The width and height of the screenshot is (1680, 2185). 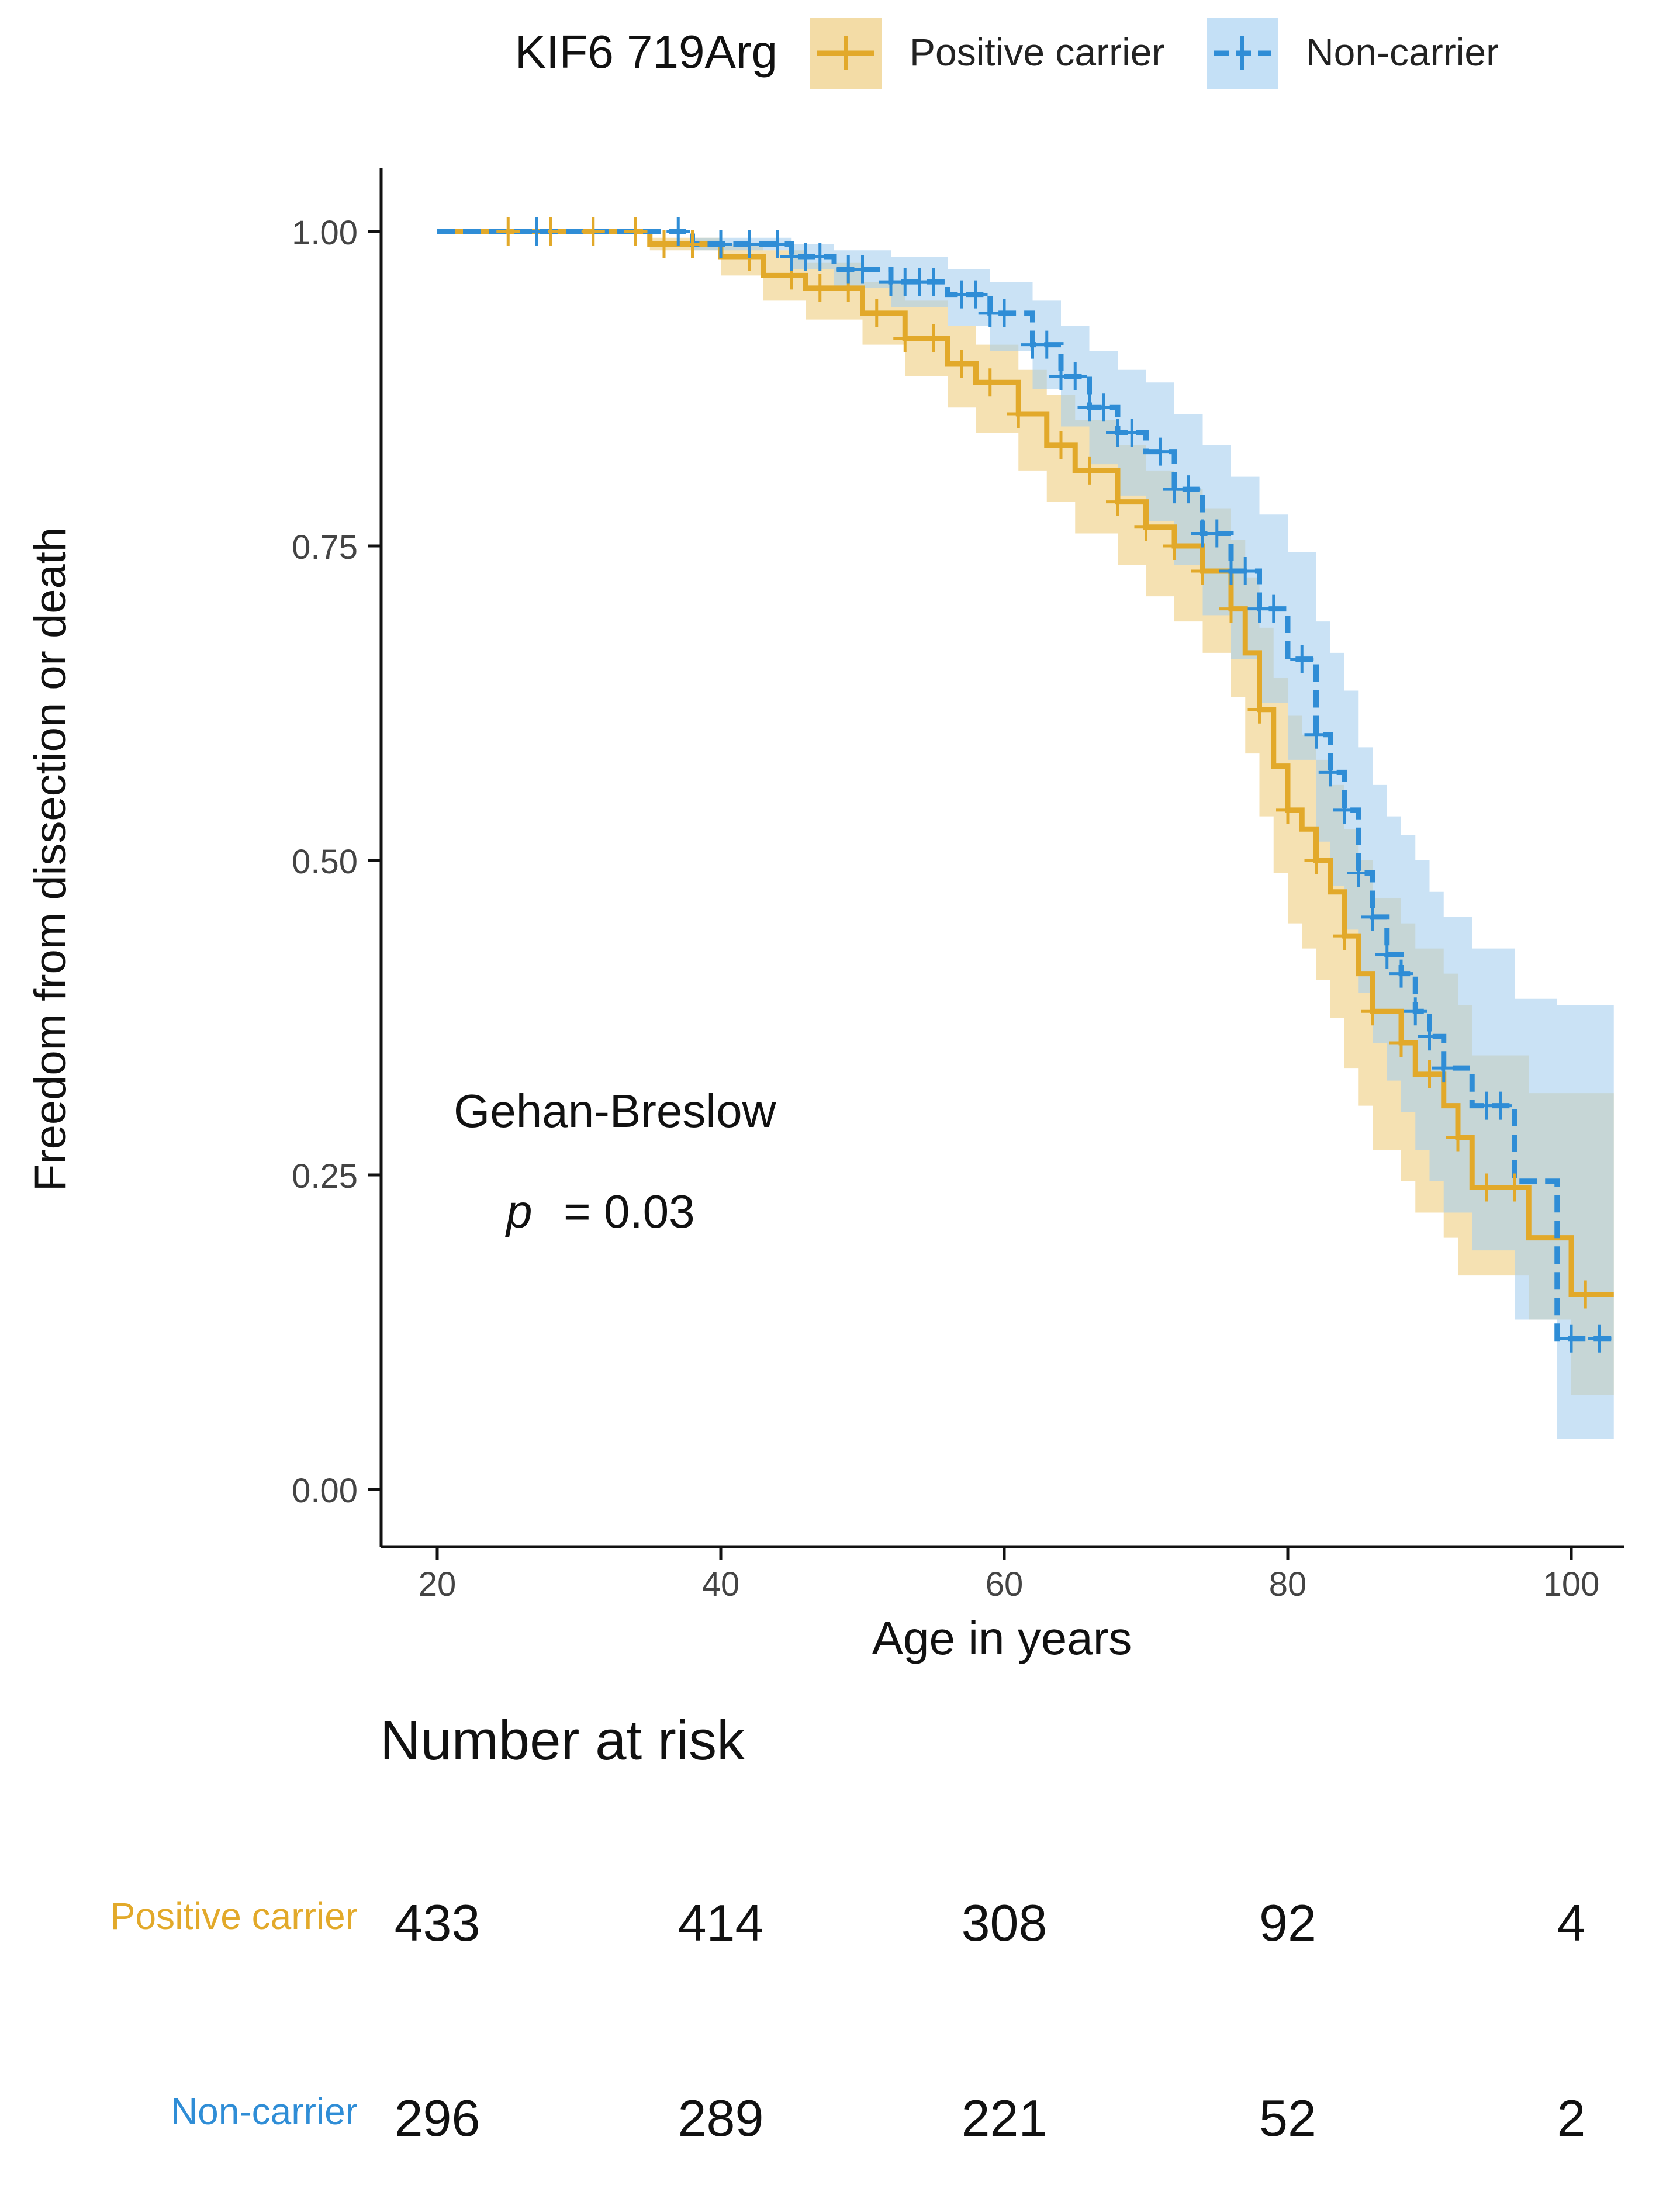 What do you see at coordinates (438, 1584) in the screenshot?
I see `x-tick-label: 20` at bounding box center [438, 1584].